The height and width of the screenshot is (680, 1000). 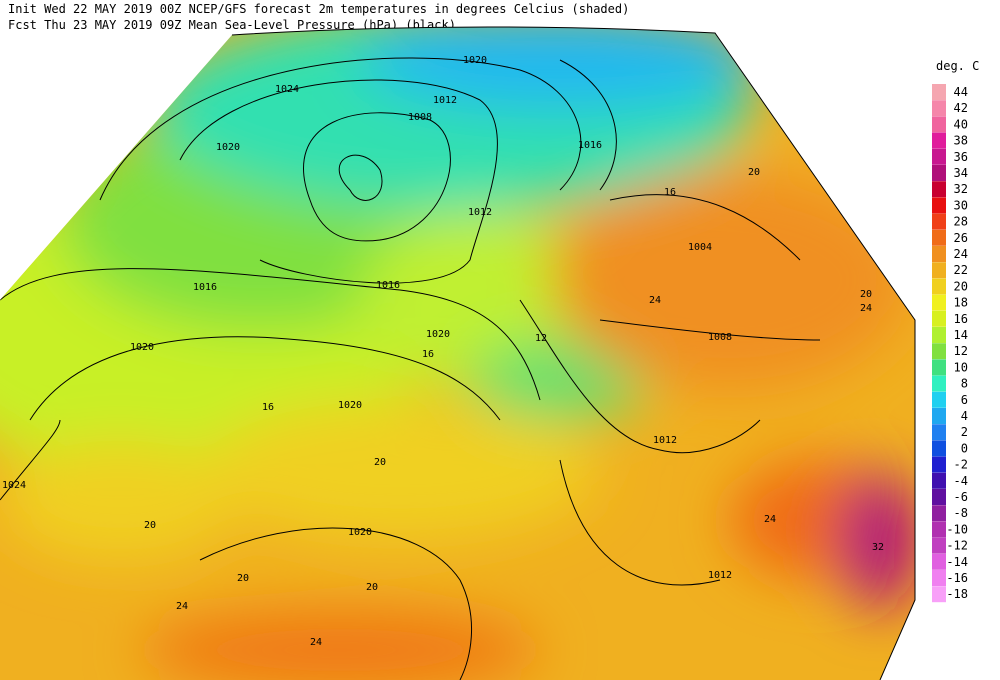 What do you see at coordinates (961, 465) in the screenshot?
I see `legend-label: -2` at bounding box center [961, 465].